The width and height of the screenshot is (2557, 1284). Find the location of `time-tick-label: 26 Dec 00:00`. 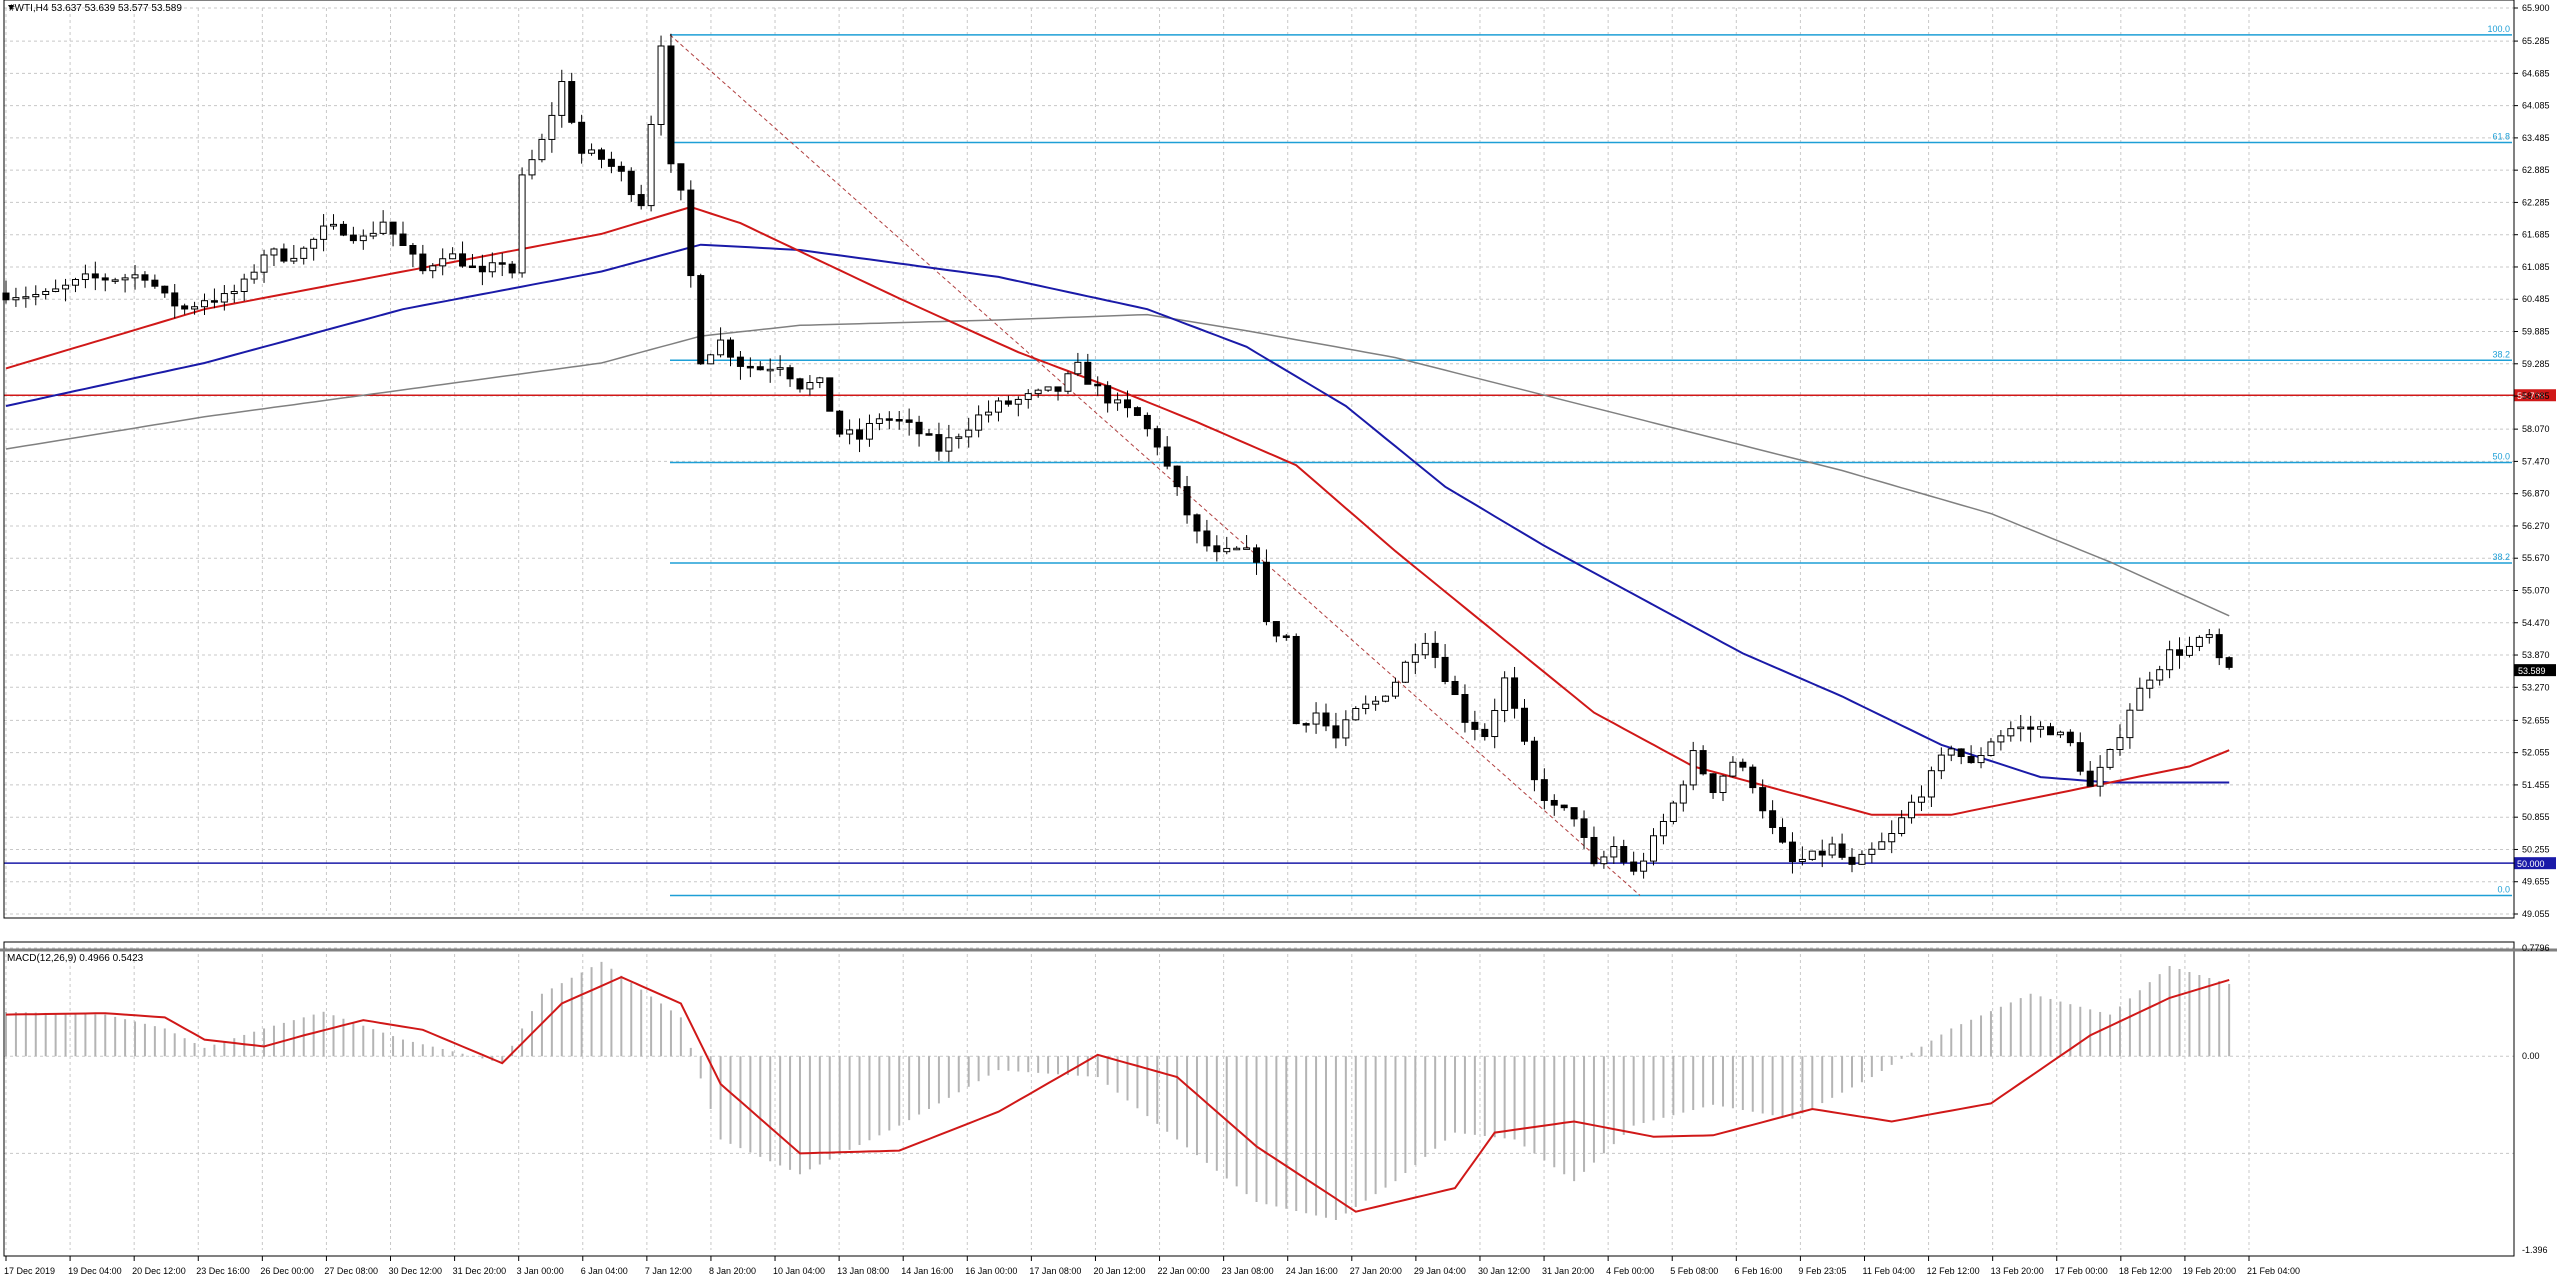

time-tick-label: 26 Dec 00:00 is located at coordinates (287, 1271).